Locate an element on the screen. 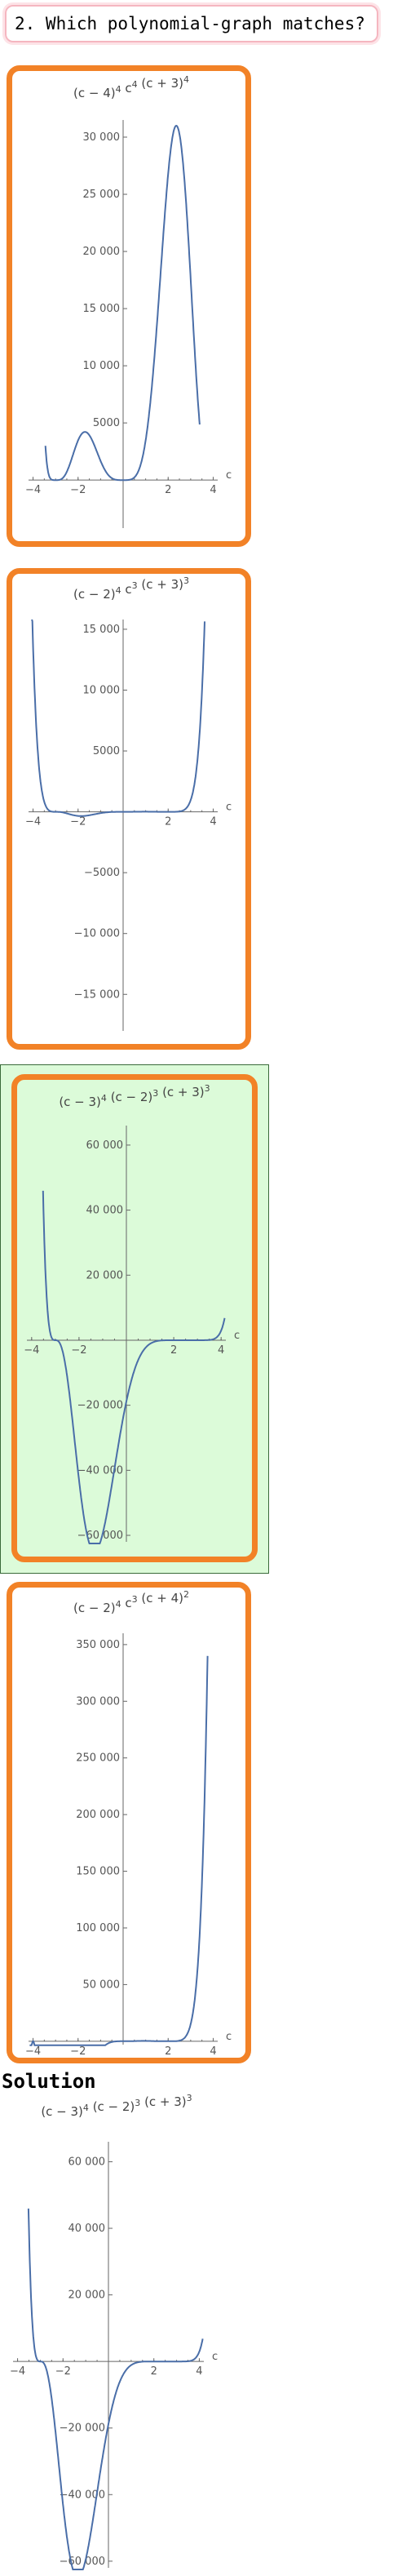  plot-title: (c − 2)4 c3 (c + 4)2 is located at coordinates (131, 1602).